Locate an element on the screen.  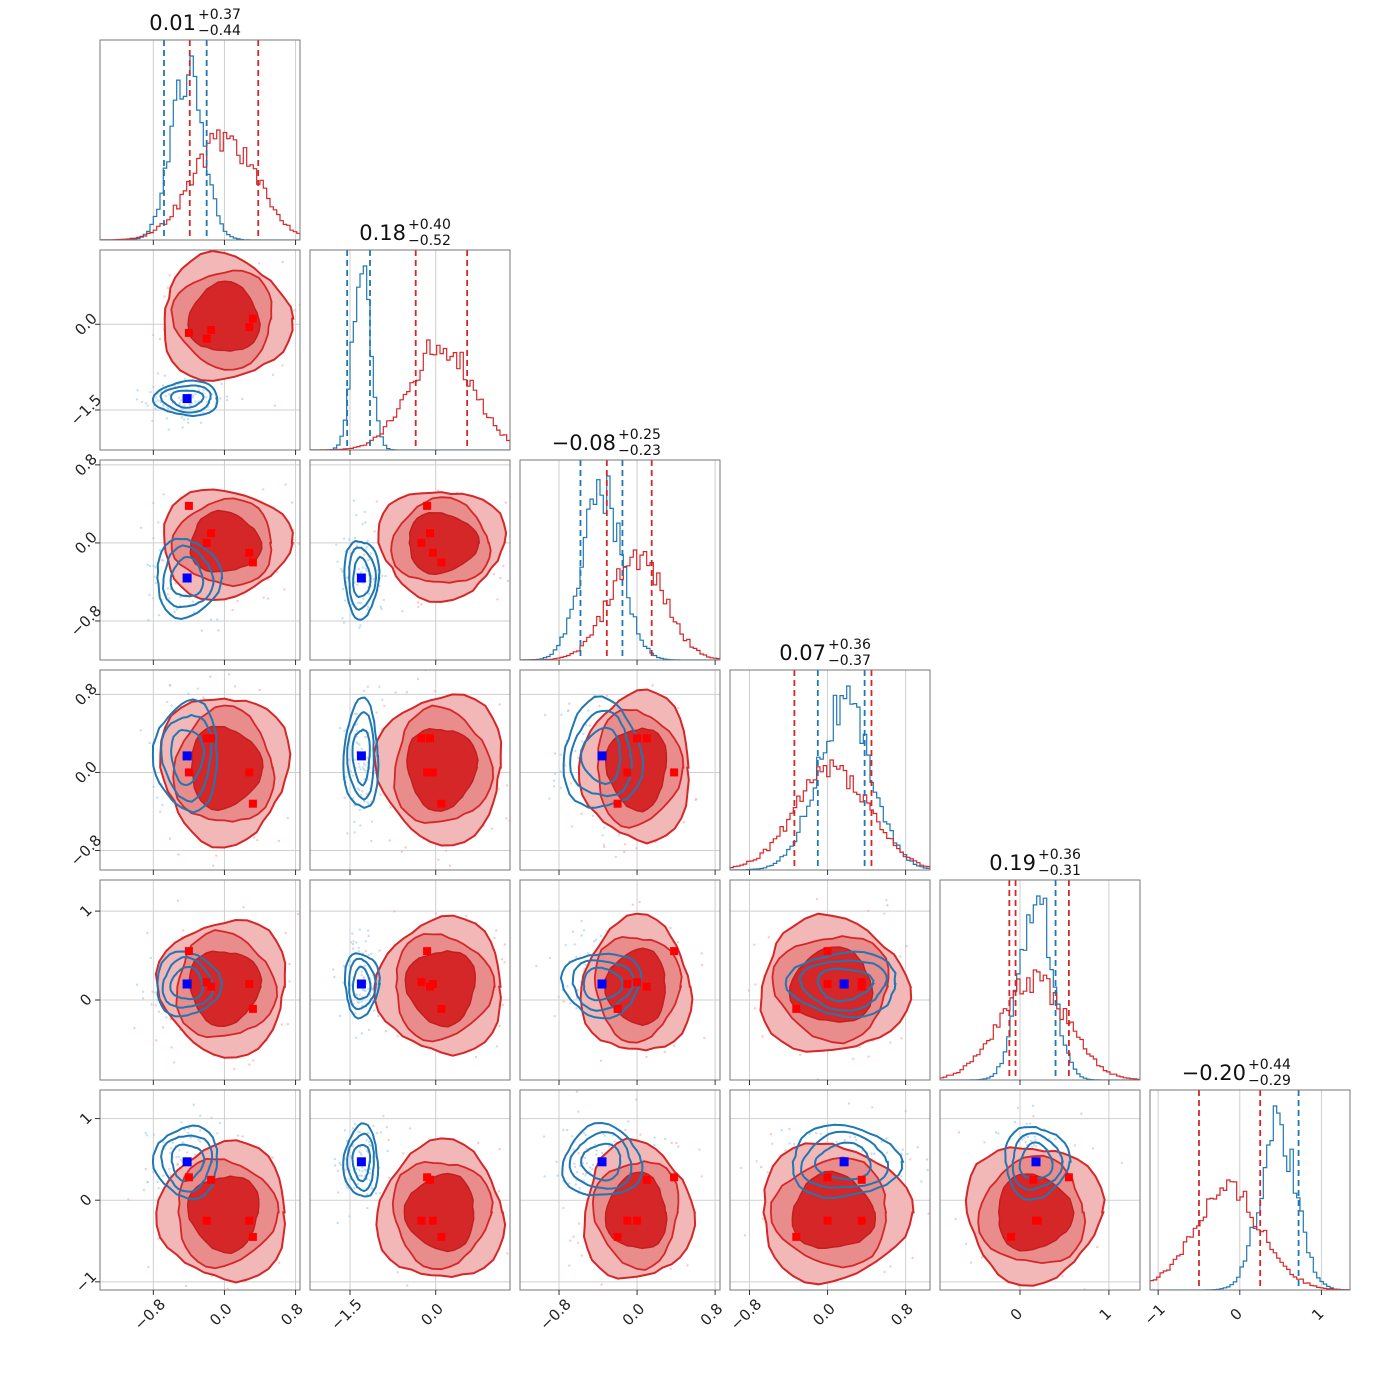
x-tick-label: 0.0 is located at coordinates (824, 1315).